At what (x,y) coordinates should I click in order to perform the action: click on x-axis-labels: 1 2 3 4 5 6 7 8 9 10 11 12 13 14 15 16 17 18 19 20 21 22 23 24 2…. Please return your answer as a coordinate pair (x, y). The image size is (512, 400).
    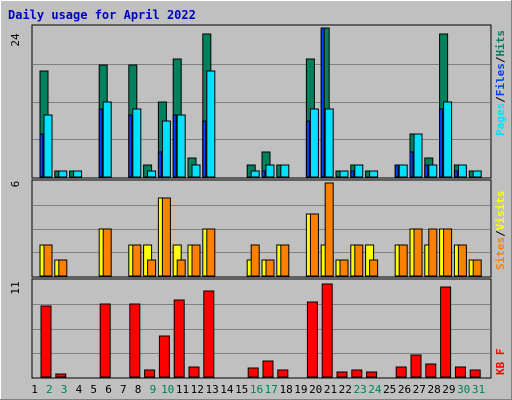
    Looking at the image, I should click on (258, 389).